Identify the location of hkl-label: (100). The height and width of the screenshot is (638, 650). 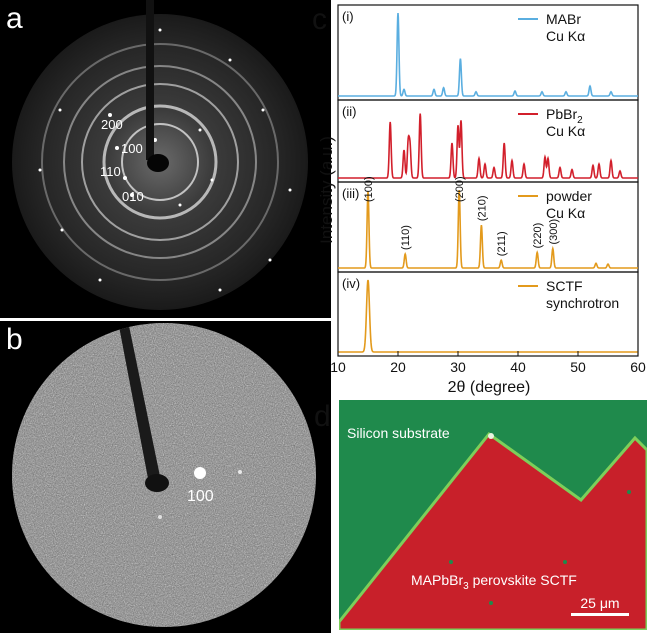
(369, 189).